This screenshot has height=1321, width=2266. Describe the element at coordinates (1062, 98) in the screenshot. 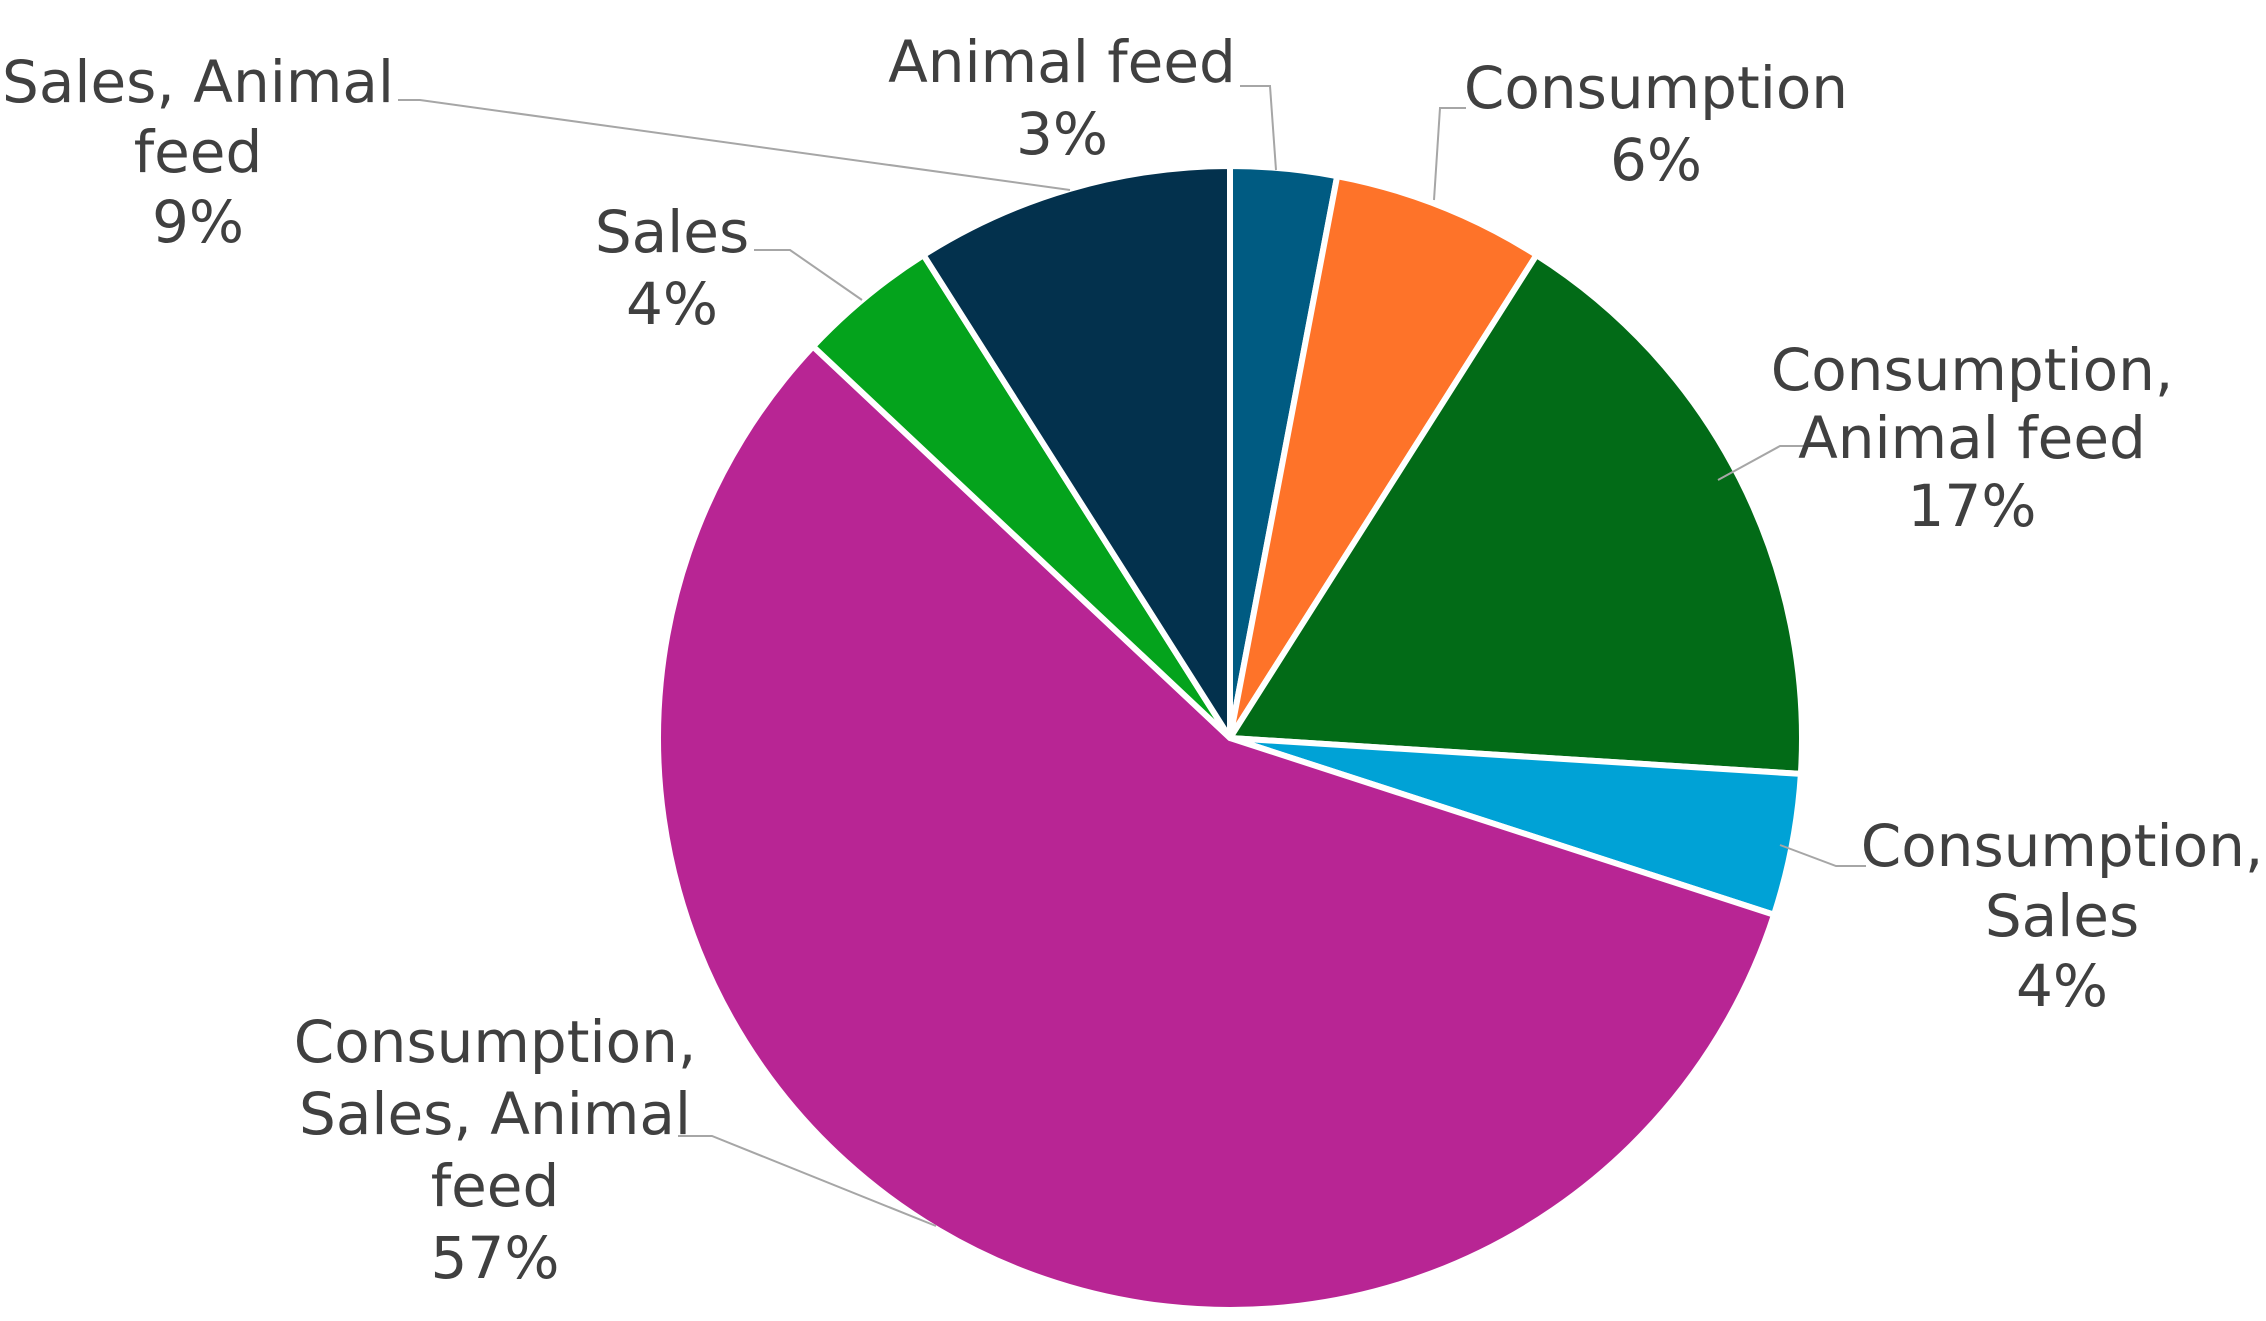

I see `slice-label: Animal feed 3%` at that location.